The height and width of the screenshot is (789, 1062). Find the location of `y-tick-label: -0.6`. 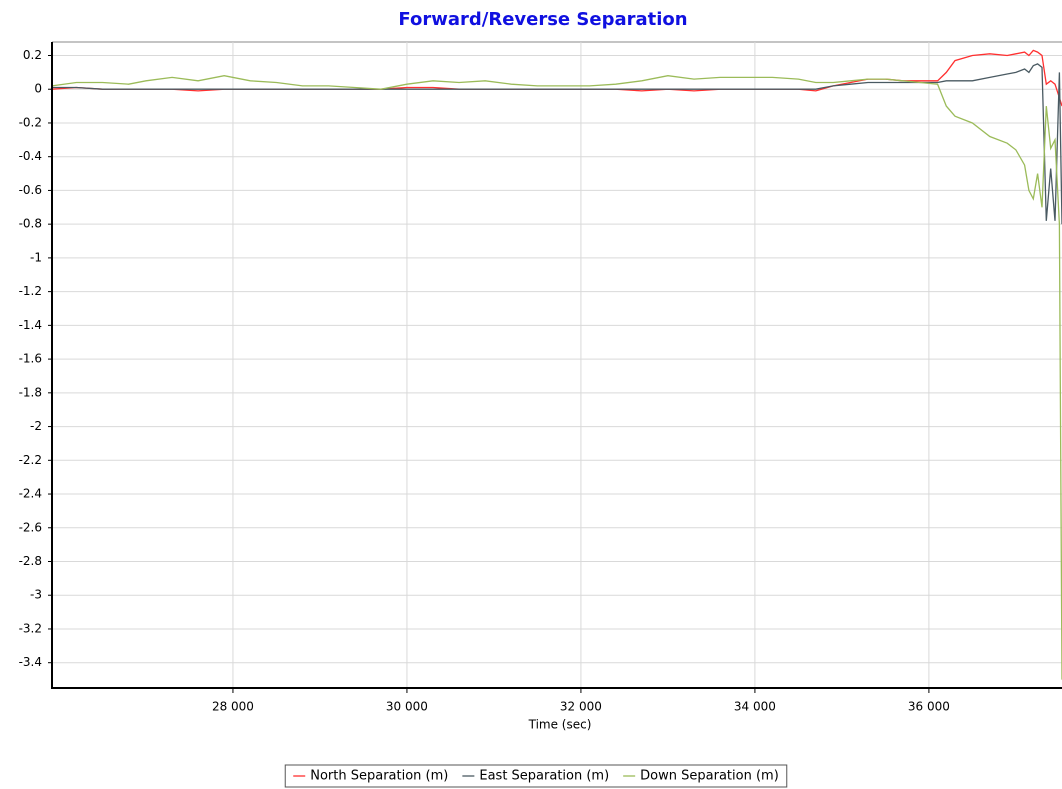

y-tick-label: -0.6 is located at coordinates (30, 190).